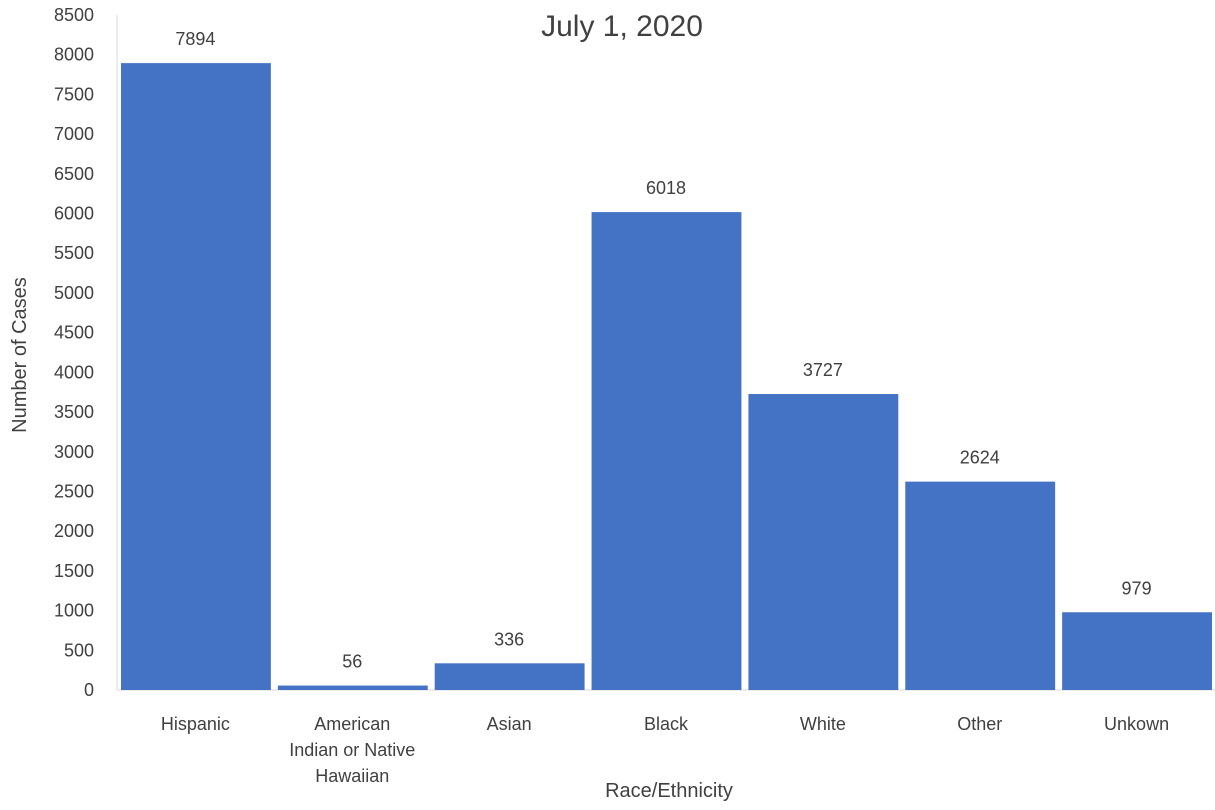 Image resolution: width=1215 pixels, height=810 pixels. Describe the element at coordinates (1137, 588) in the screenshot. I see `bar-data-label: 979` at that location.